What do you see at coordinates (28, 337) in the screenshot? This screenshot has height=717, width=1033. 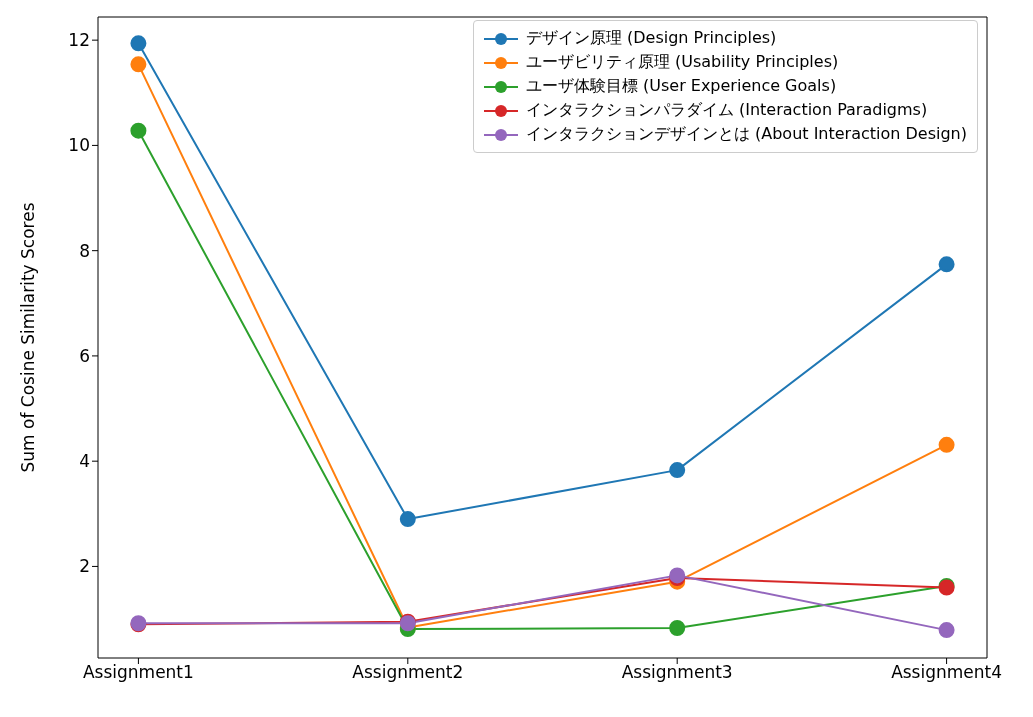 I see `y-axis-title: Sum of Cosine Similarity Scores` at bounding box center [28, 337].